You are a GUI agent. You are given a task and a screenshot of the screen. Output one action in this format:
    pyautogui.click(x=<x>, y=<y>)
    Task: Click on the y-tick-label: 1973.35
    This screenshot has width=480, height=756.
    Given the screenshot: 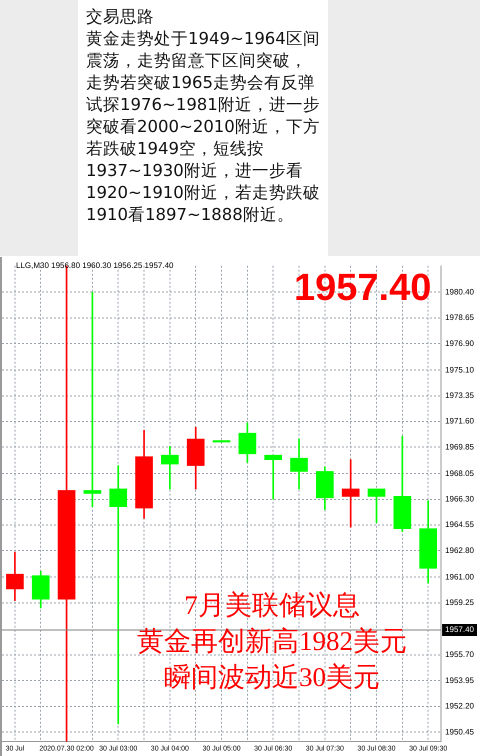 What is the action you would take?
    pyautogui.click(x=460, y=395)
    